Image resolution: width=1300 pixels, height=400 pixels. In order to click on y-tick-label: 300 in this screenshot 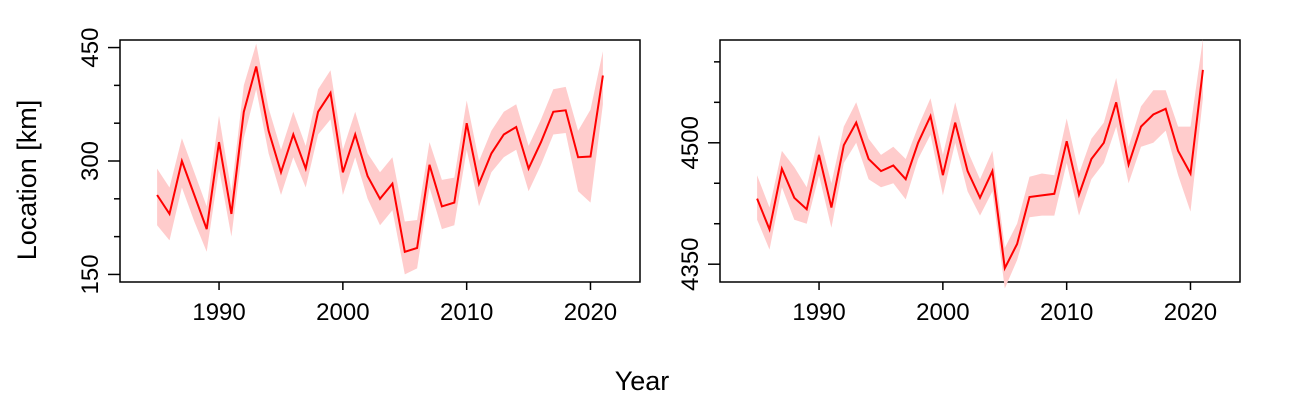, I will do `click(90, 161)`.